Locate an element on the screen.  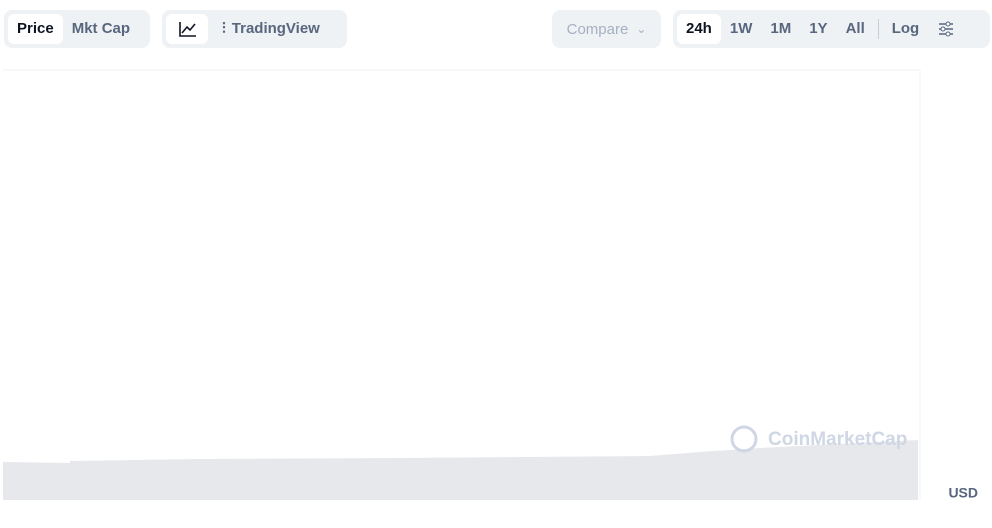
tradingview-button: ⫶ TradingView is located at coordinates (271, 28).